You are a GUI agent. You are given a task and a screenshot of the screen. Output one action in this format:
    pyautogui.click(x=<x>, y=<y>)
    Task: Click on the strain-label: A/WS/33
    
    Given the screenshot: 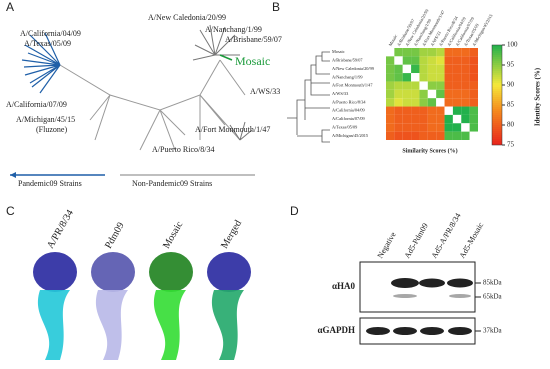 What is the action you would take?
    pyautogui.click(x=265, y=91)
    